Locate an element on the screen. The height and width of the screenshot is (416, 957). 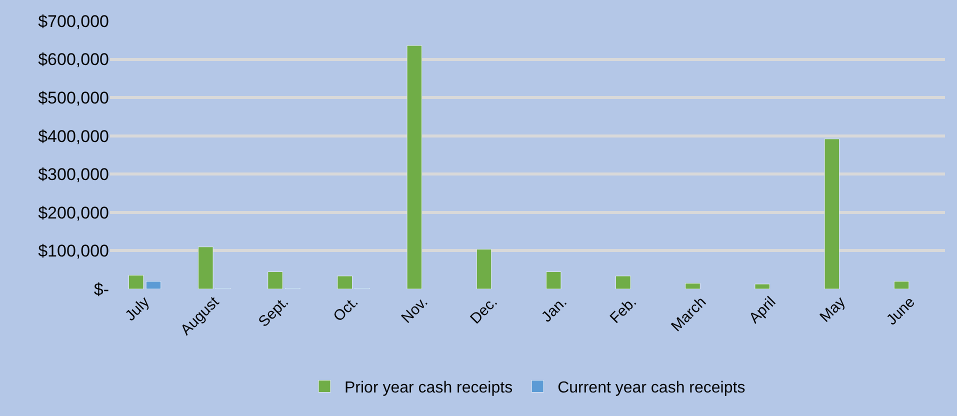
x-tick-label: Oct. is located at coordinates (346, 310).